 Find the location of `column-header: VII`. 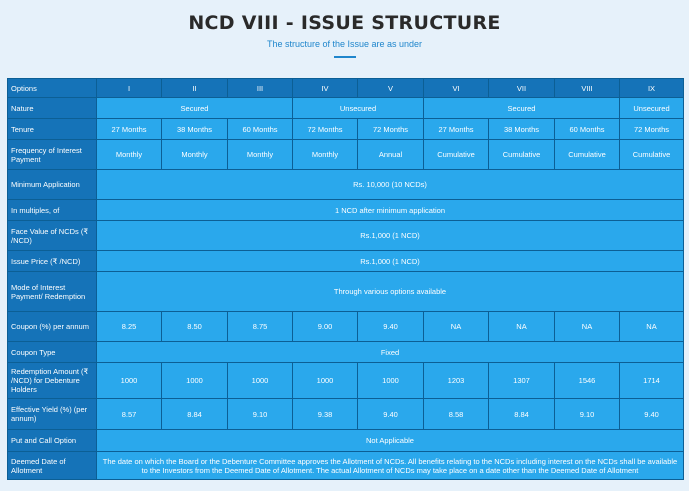

column-header: VII is located at coordinates (521, 88).